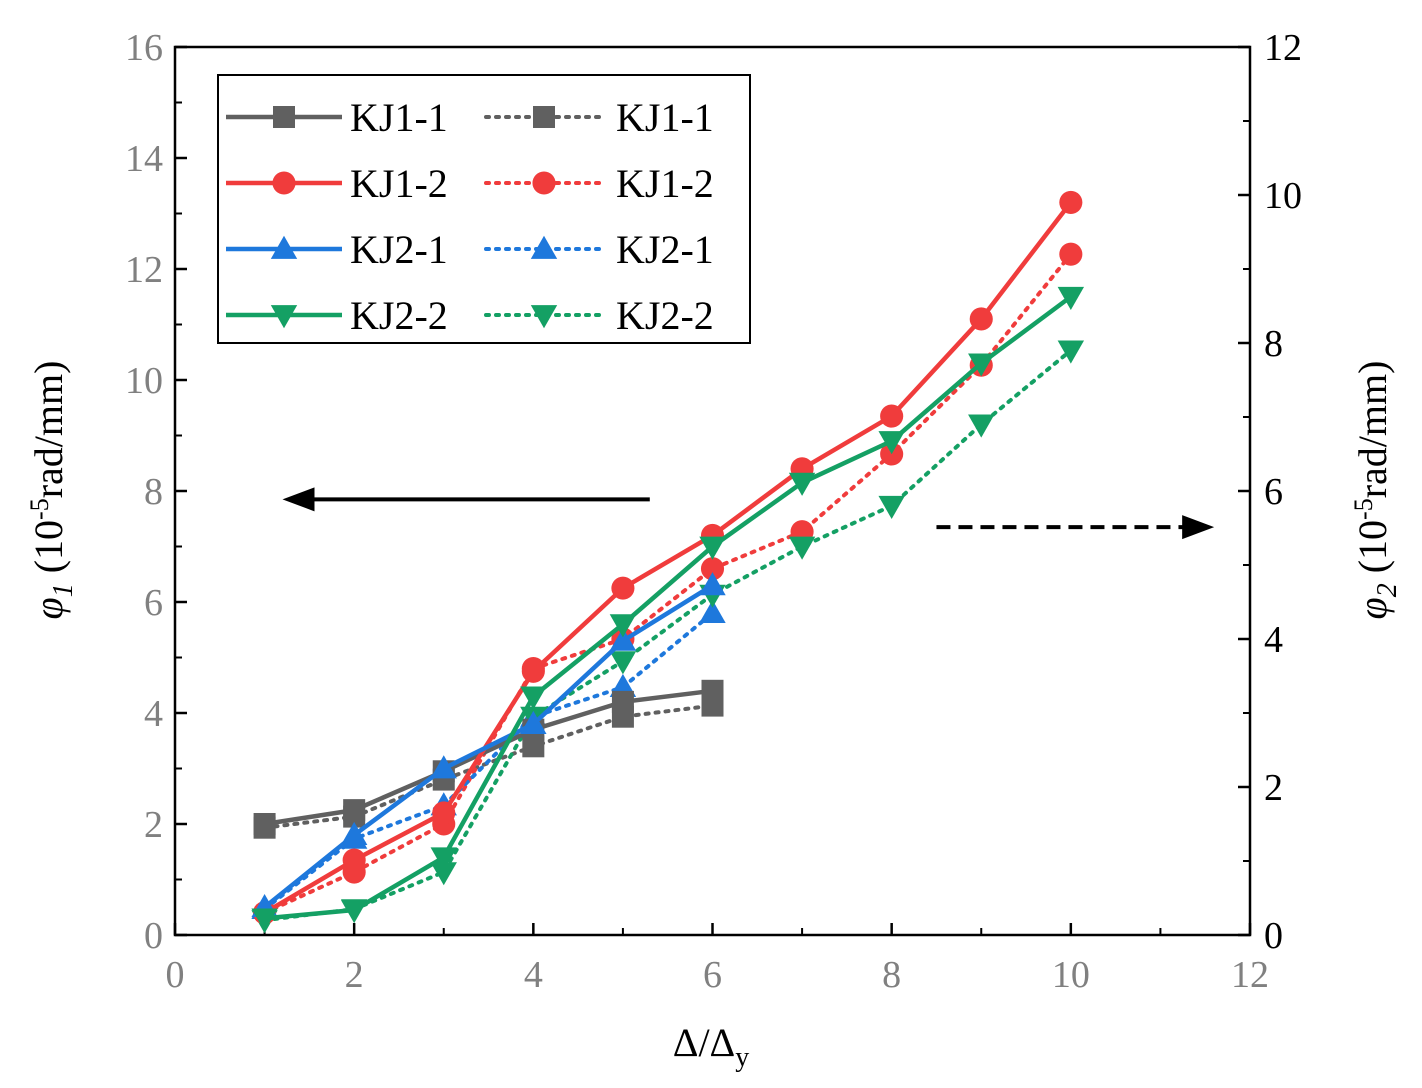 The image size is (1422, 1088). Describe the element at coordinates (1071, 975) in the screenshot. I see `x-tick-label: 10` at that location.